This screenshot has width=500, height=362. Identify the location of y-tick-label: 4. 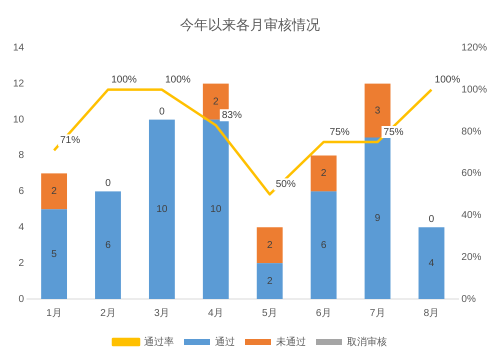
(21, 227).